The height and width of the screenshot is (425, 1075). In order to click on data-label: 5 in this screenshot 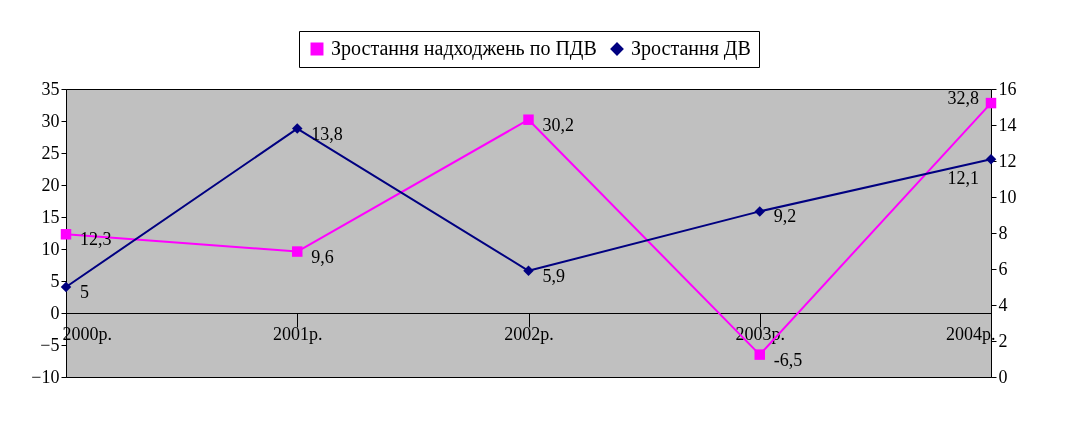, I will do `click(84, 292)`.